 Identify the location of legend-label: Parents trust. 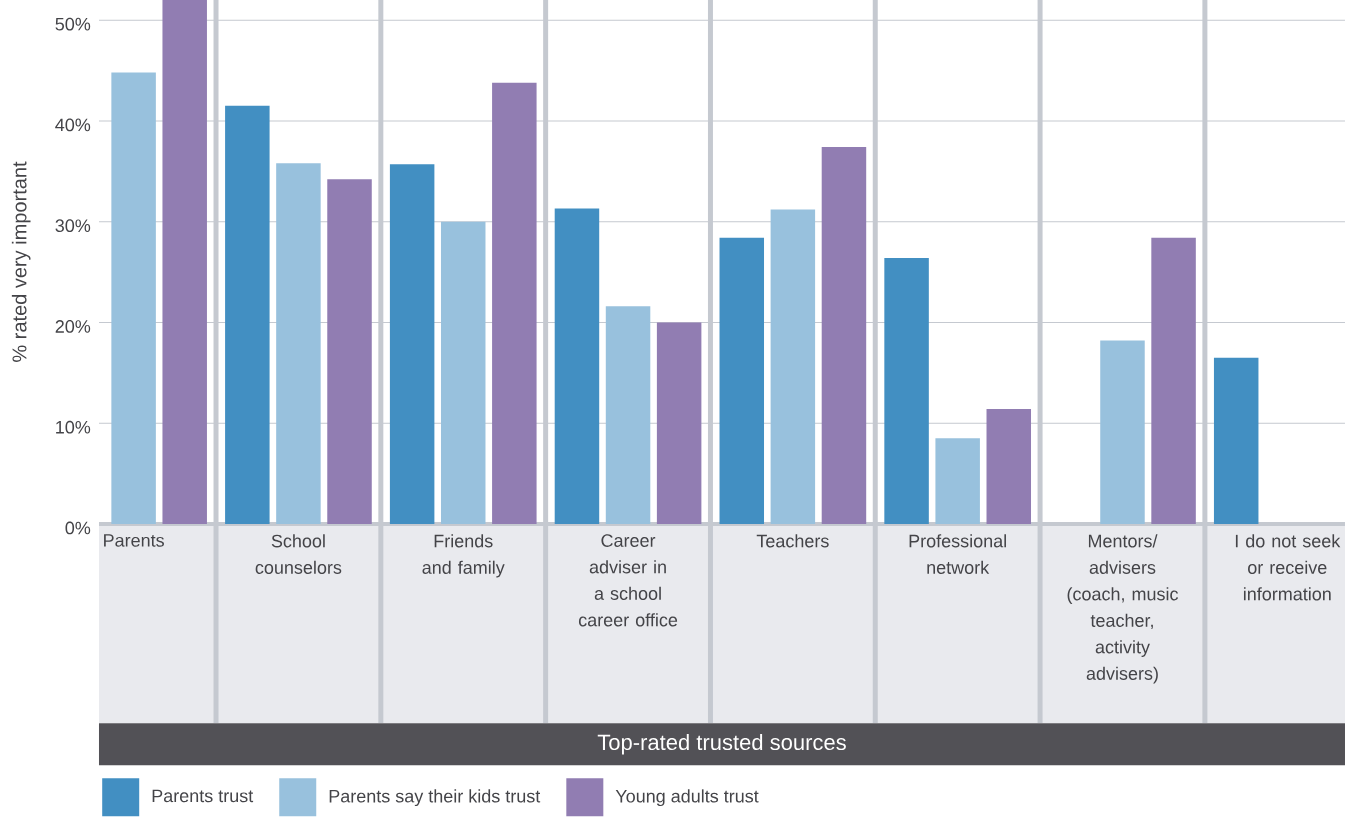
(203, 796).